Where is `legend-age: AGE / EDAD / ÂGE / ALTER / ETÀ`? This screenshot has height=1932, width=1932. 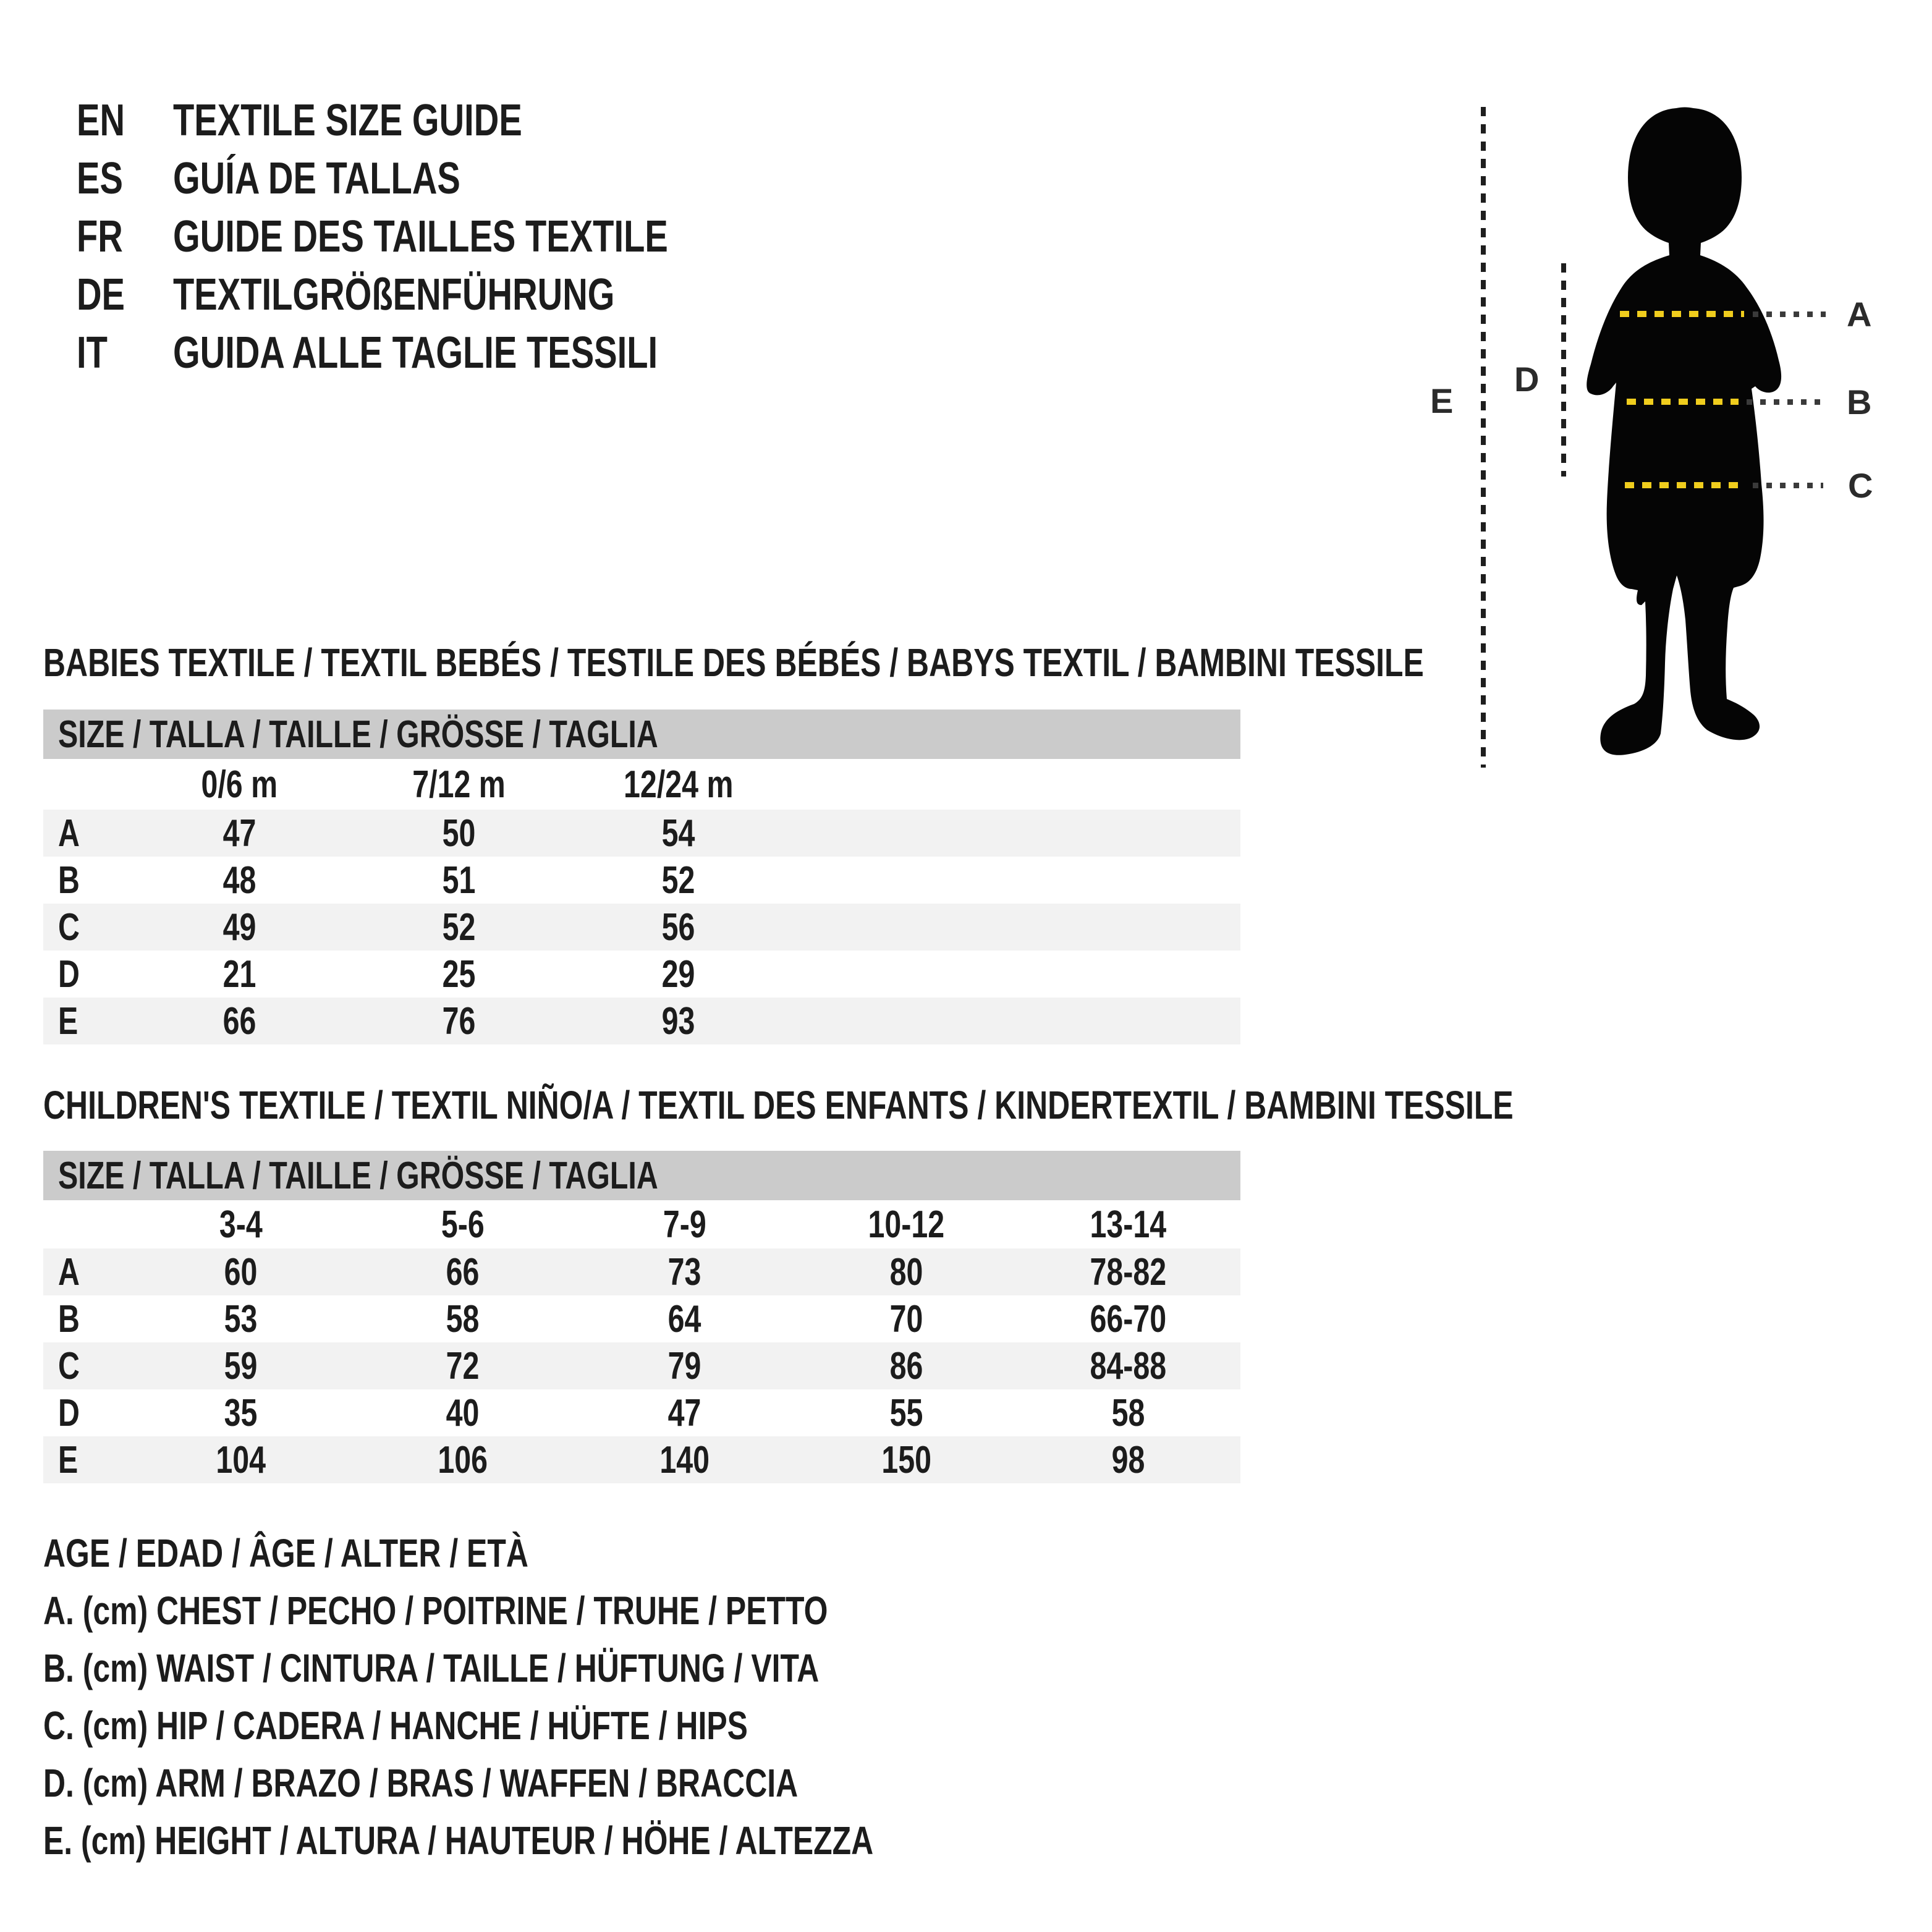 legend-age: AGE / EDAD / ÂGE / ALTER / ETÀ is located at coordinates (285, 1552).